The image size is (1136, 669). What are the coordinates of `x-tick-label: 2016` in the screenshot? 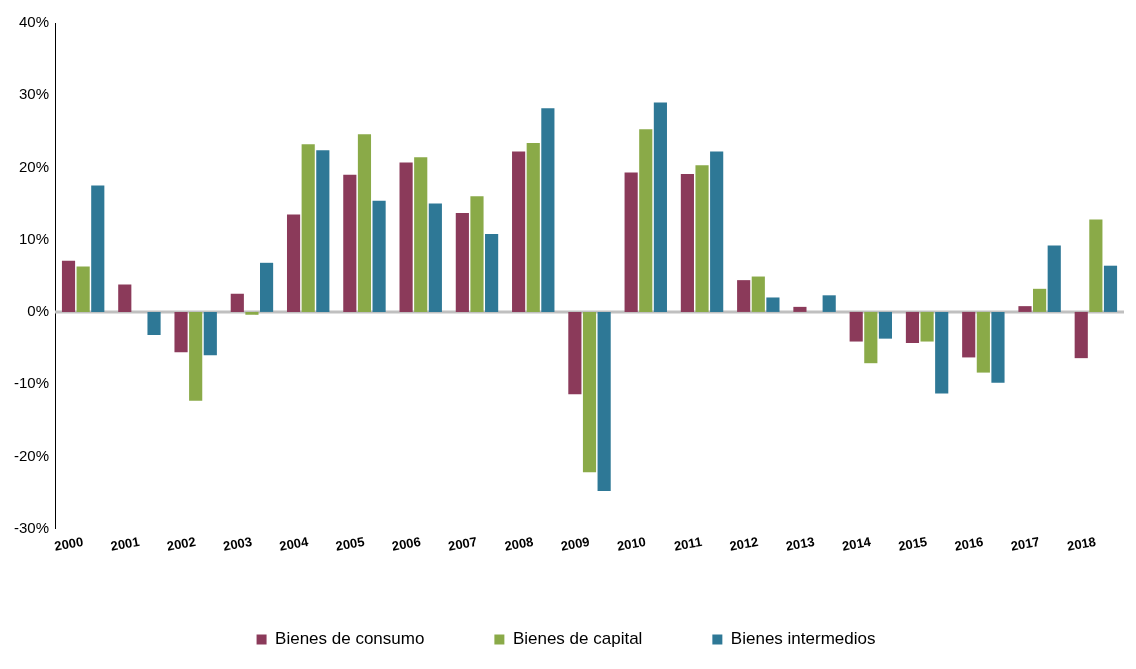 It's located at (969, 544).